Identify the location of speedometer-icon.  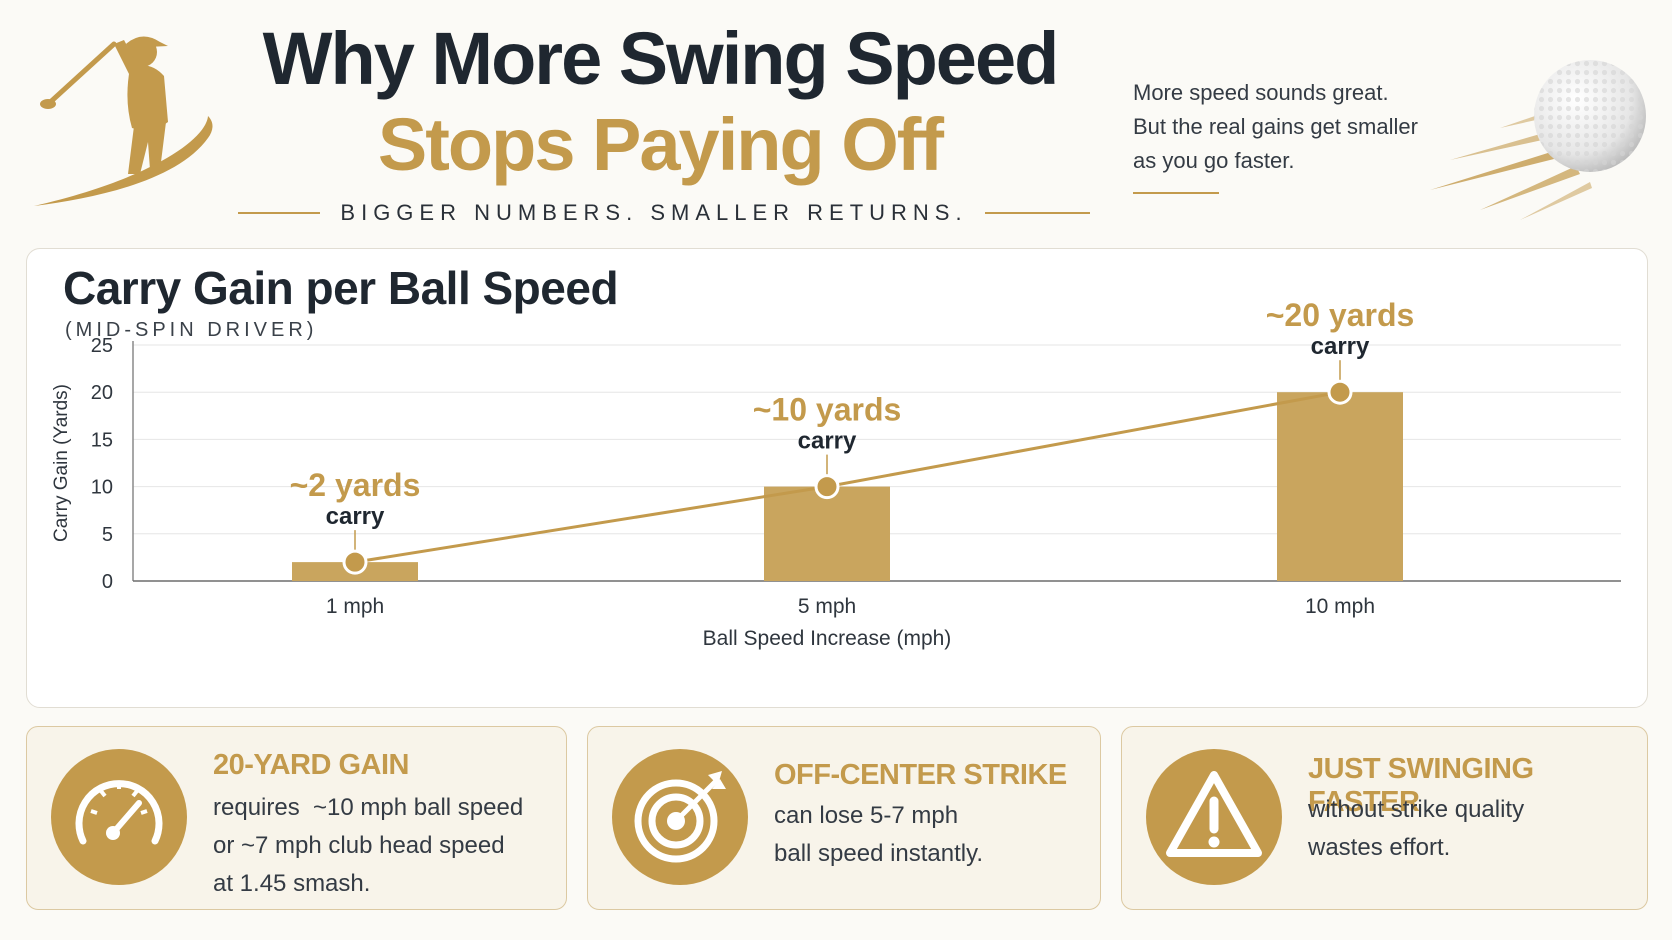
(119, 817).